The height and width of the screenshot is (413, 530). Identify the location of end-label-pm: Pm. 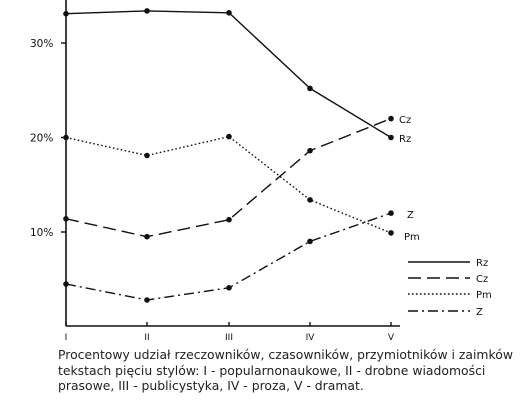
(412, 237).